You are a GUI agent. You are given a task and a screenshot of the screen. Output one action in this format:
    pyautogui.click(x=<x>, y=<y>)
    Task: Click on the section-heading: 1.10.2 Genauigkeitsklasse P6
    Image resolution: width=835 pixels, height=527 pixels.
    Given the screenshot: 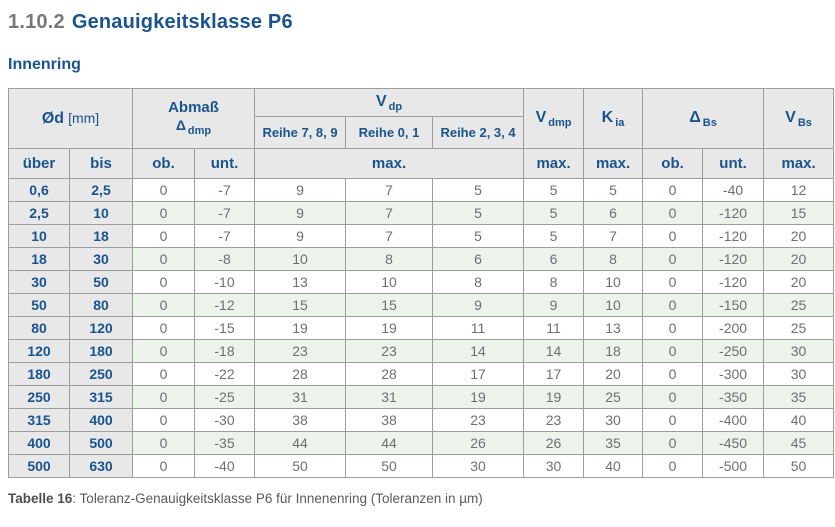 What is the action you would take?
    pyautogui.click(x=421, y=22)
    